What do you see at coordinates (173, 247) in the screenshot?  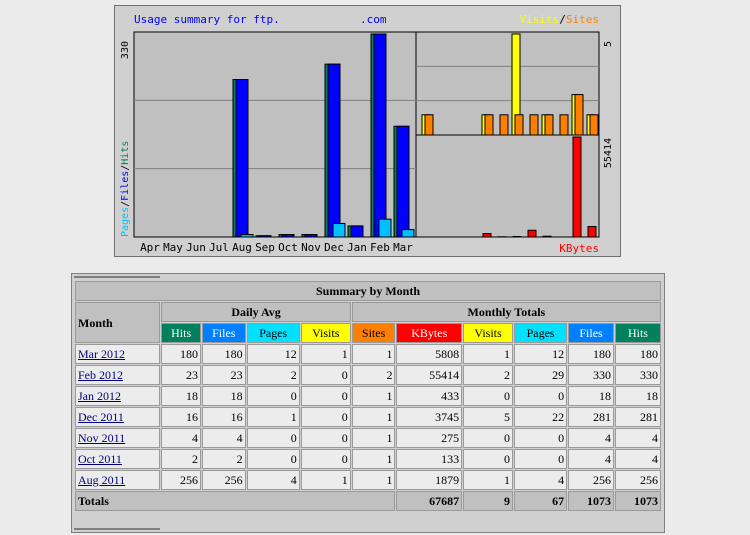 I see `month-label: May` at bounding box center [173, 247].